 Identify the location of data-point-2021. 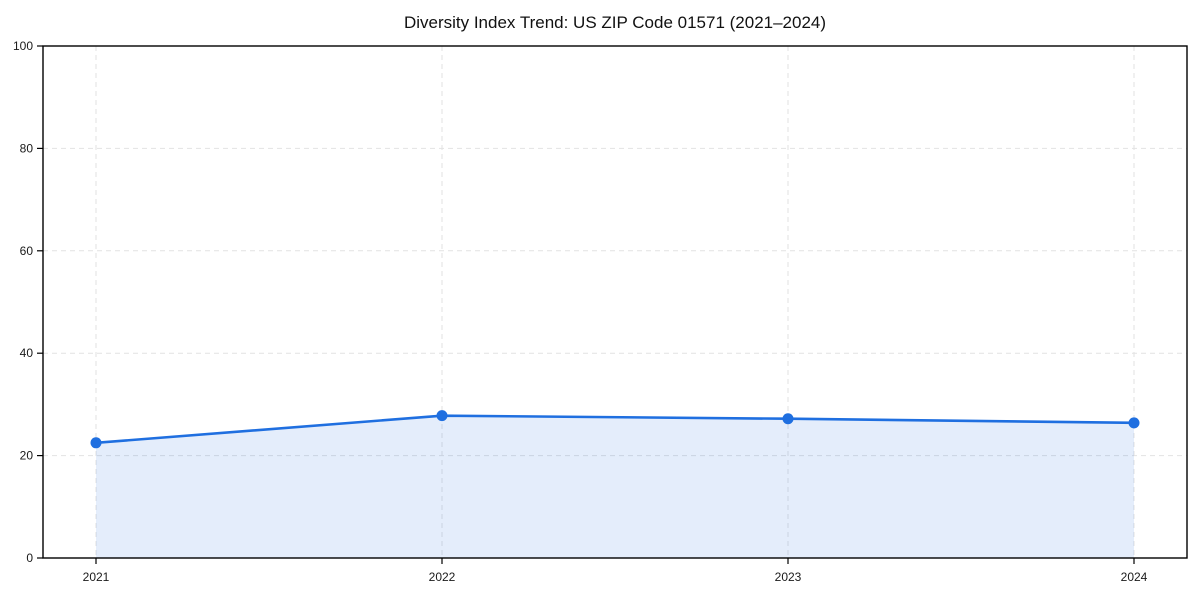
(96, 443).